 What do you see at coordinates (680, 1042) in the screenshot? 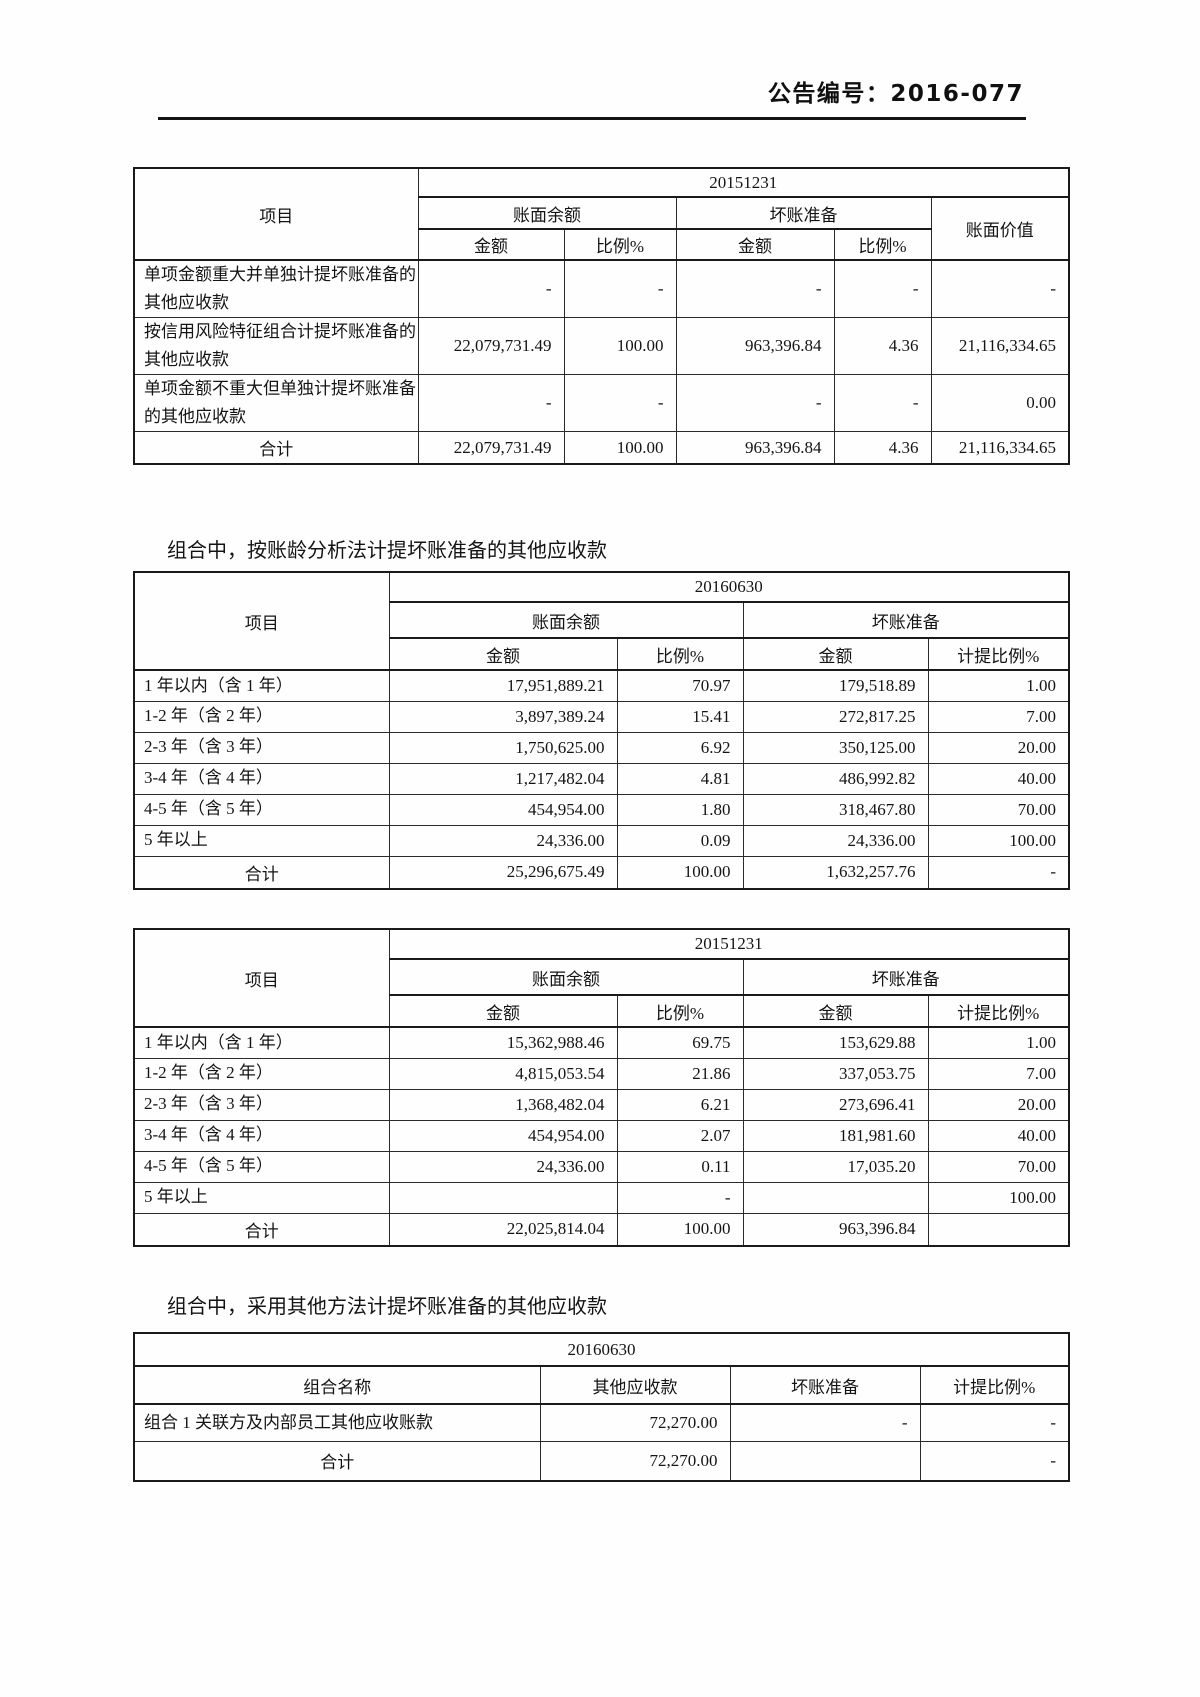
I see `cell-balance-ratio: 69.75` at bounding box center [680, 1042].